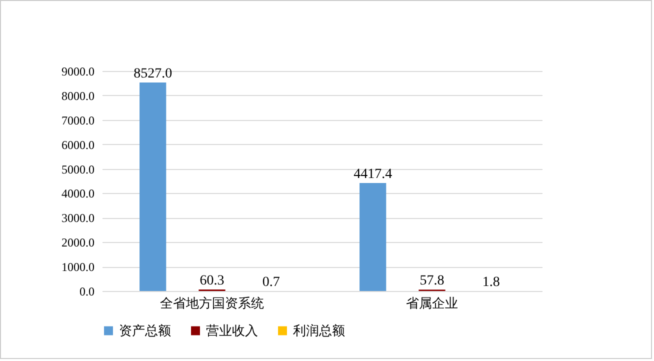 This screenshot has width=654, height=361. What do you see at coordinates (78, 145) in the screenshot?
I see `y-tick-label: 6000.0` at bounding box center [78, 145].